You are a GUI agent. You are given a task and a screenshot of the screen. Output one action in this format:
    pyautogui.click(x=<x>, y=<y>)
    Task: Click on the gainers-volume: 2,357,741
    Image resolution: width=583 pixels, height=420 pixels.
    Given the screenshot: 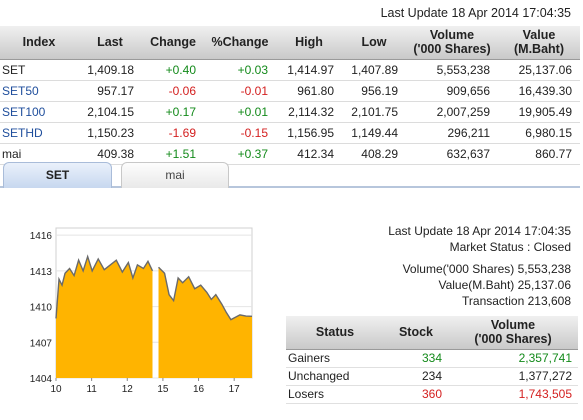 What is the action you would take?
    pyautogui.click(x=513, y=358)
    